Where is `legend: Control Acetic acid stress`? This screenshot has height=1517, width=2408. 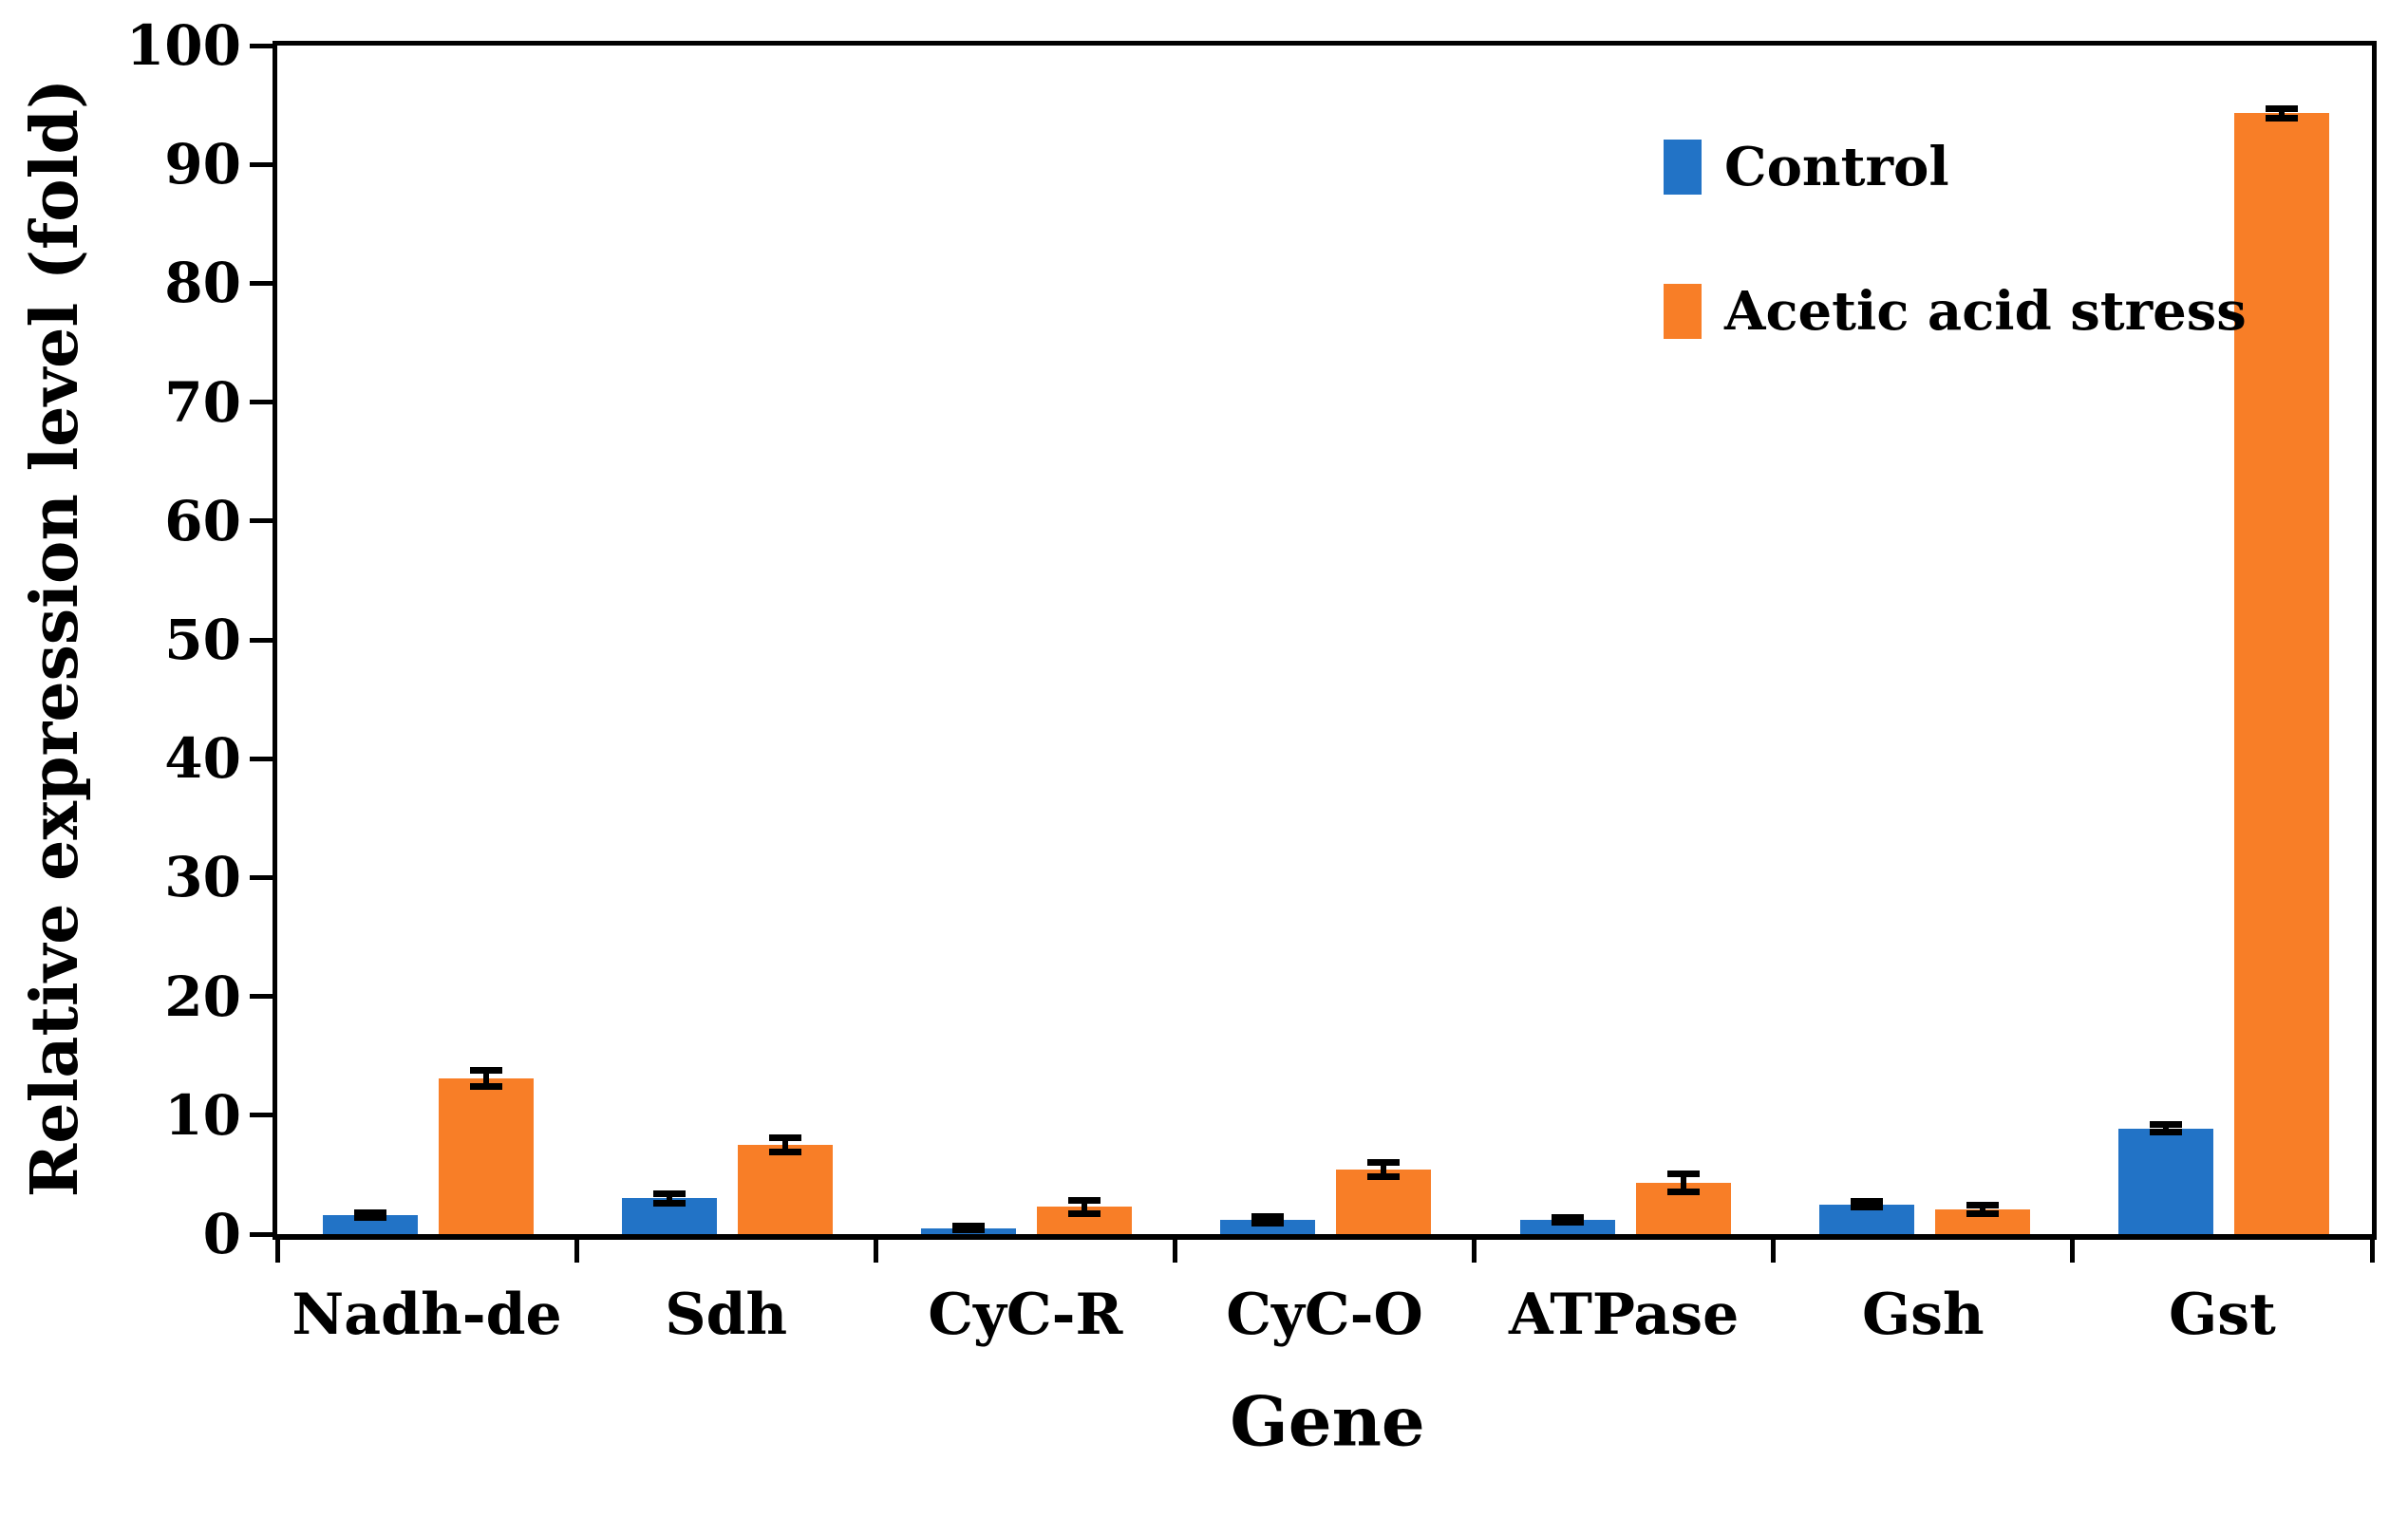
legend: Control Acetic acid stress is located at coordinates (1955, 283).